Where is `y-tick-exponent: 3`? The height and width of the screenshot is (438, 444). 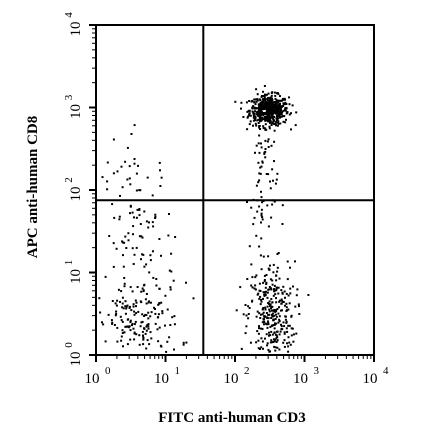
y-tick-exponent: 3 is located at coordinates (69, 97).